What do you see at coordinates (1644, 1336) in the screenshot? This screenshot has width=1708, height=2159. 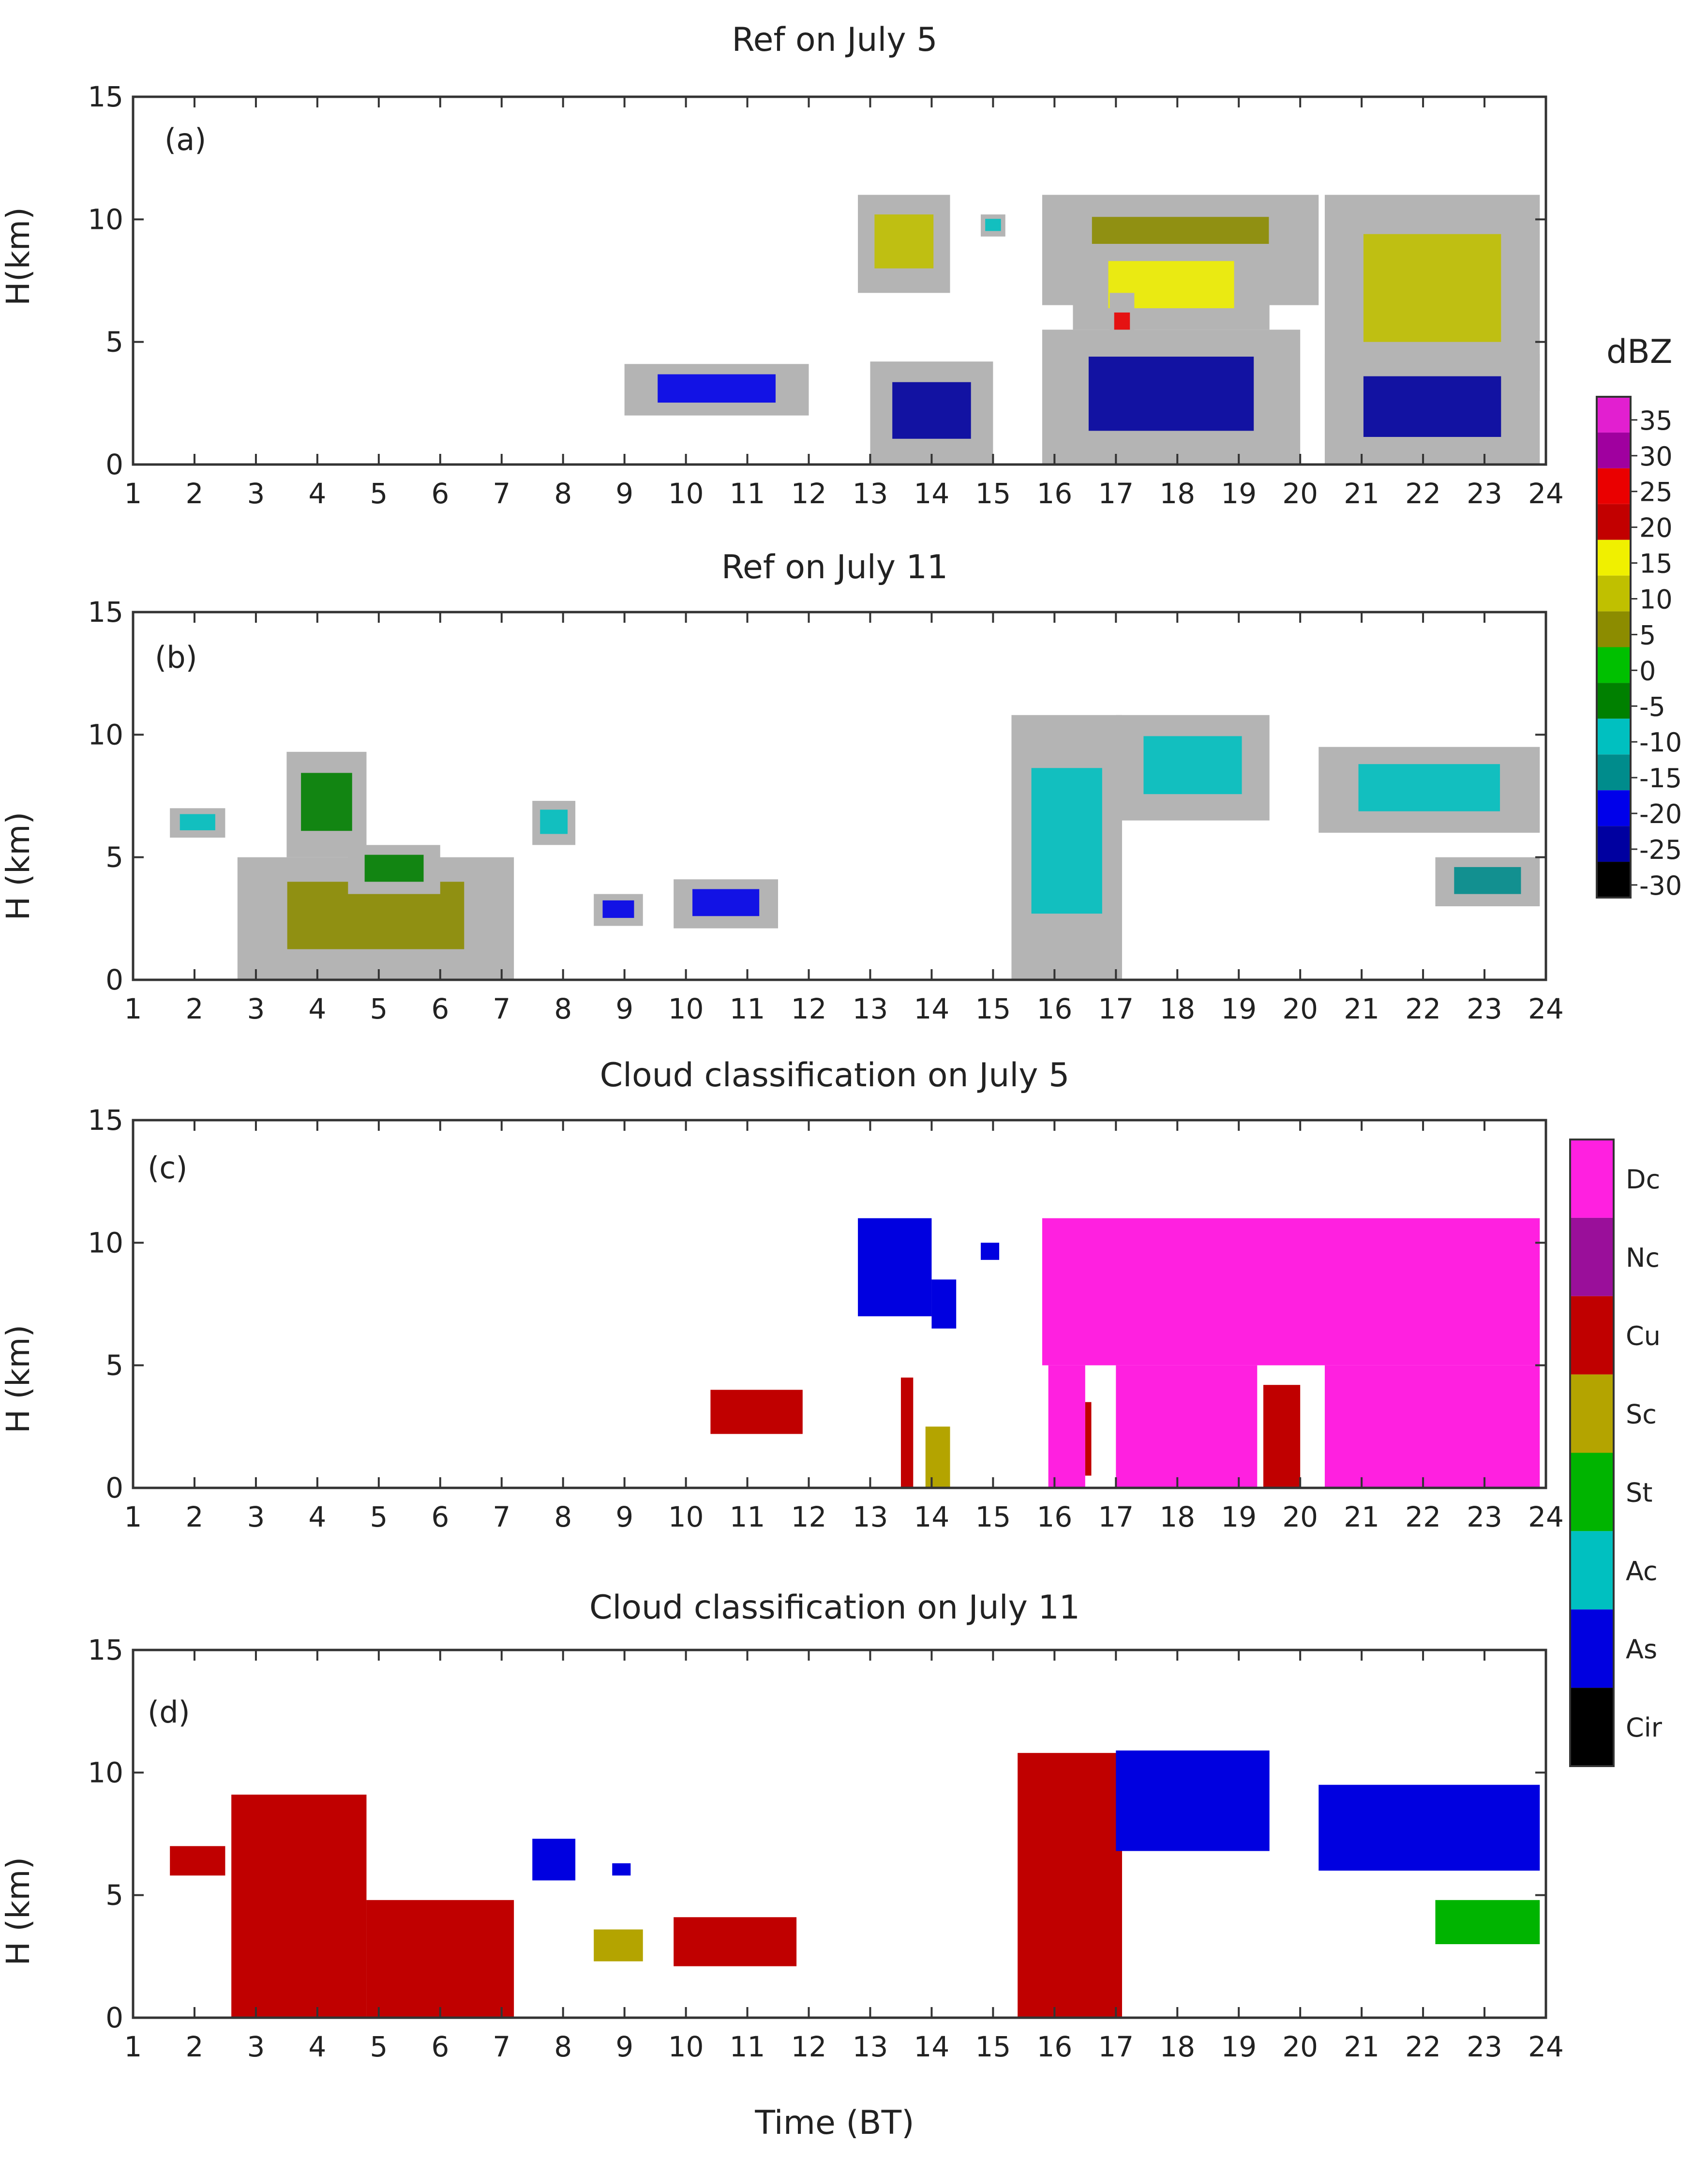 I see `colorbar-class-label: Cu` at bounding box center [1644, 1336].